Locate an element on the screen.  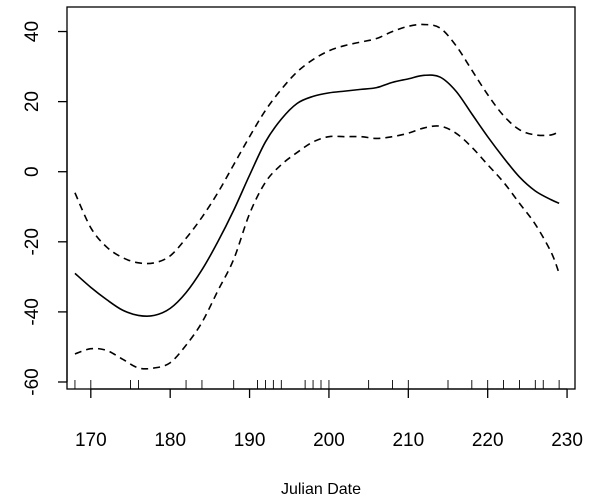
y-tick-label: 0 is located at coordinates (32, 171).